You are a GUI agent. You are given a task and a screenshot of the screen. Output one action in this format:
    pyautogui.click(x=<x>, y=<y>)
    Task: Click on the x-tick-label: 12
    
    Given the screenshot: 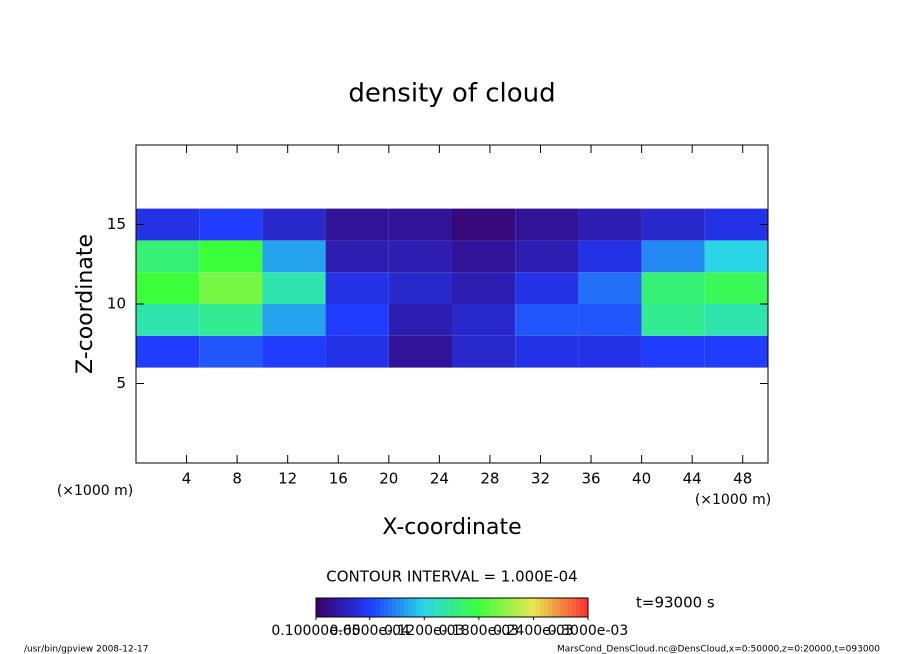 What is the action you would take?
    pyautogui.click(x=287, y=479)
    